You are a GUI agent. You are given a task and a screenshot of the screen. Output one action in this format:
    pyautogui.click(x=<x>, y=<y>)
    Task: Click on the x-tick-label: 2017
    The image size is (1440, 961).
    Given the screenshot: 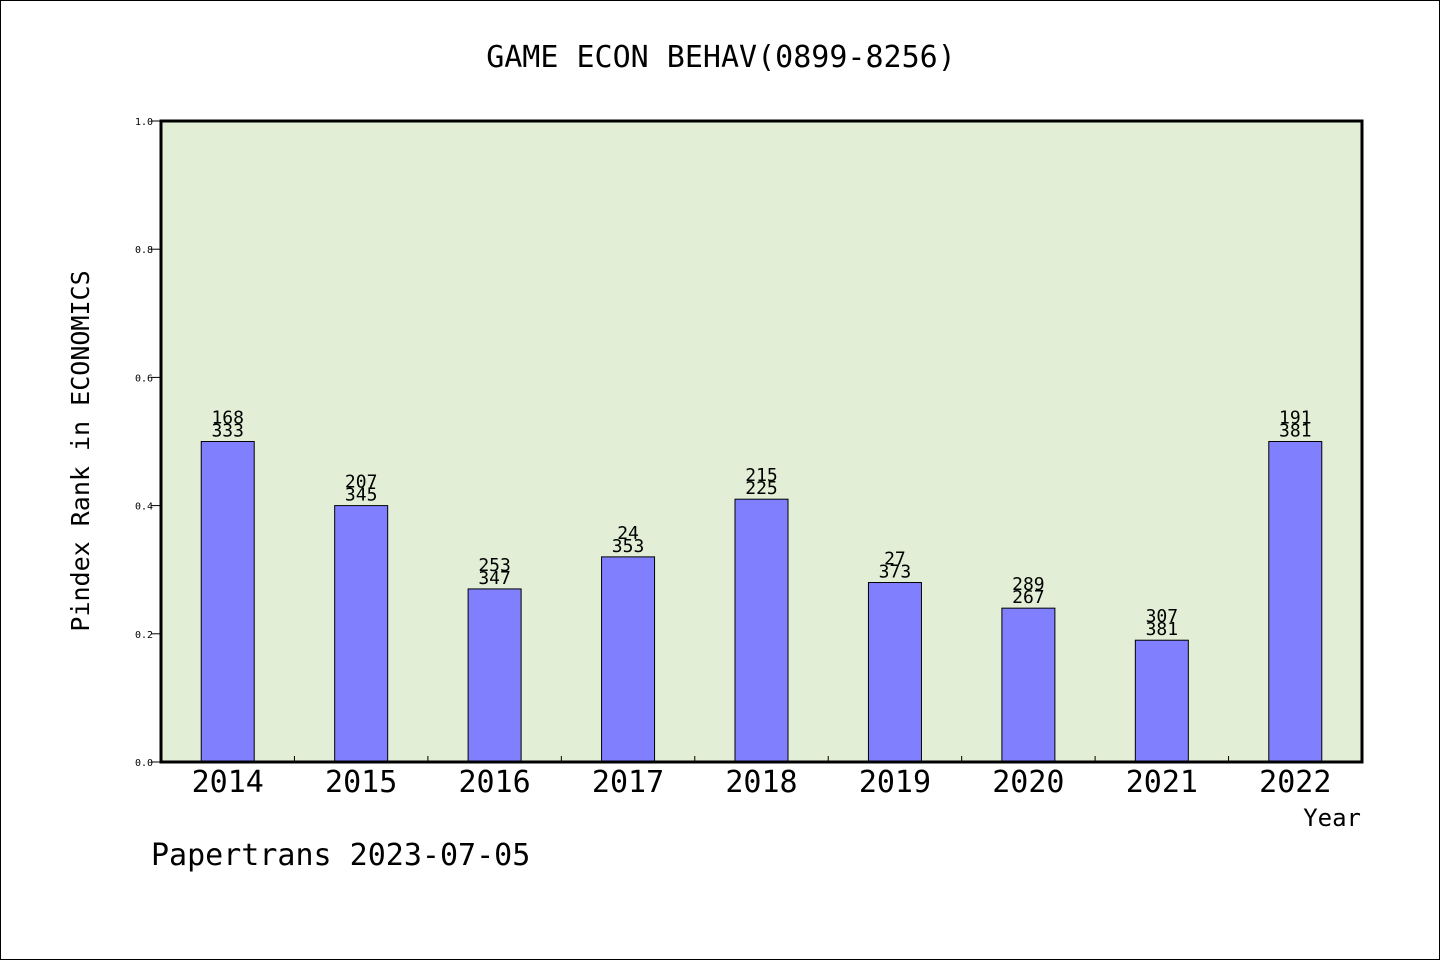 What is the action you would take?
    pyautogui.click(x=628, y=782)
    